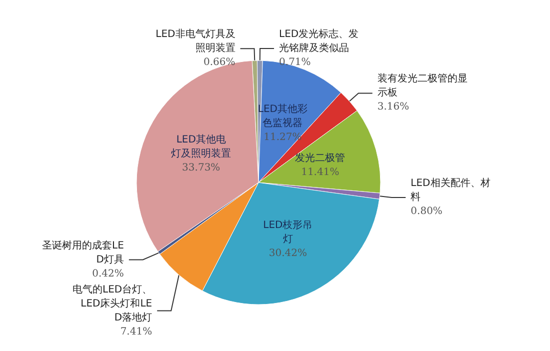 The width and height of the screenshot is (550, 351). I want to click on slice-label: 发光二极管, so click(320, 158).